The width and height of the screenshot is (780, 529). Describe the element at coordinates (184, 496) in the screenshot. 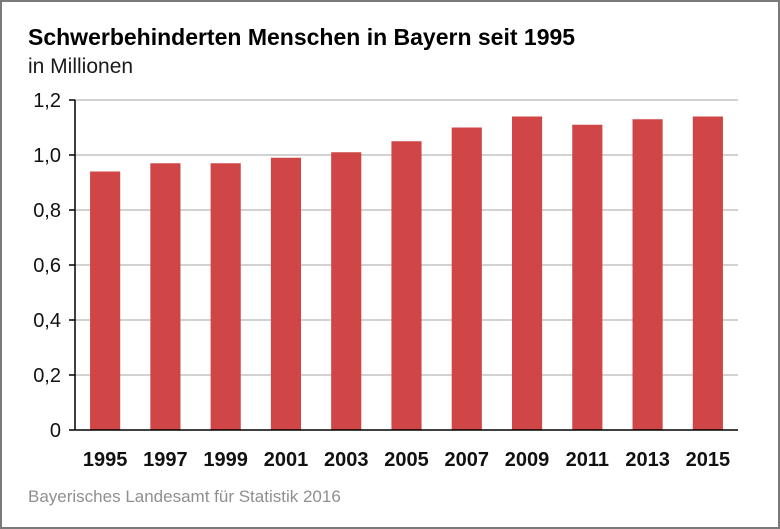

I see `chart-source: Bayerisches Landesamt für Statistik 2016` at that location.